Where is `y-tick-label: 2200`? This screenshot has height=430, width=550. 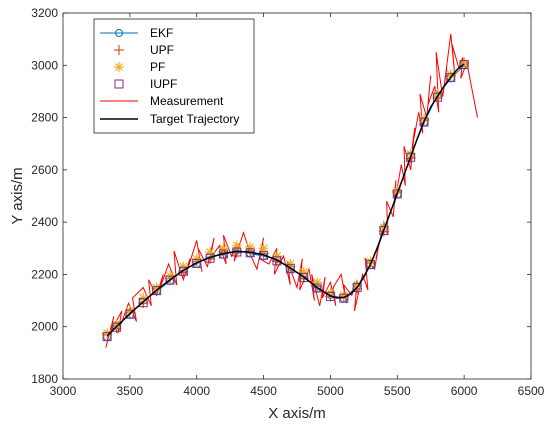 y-tick-label: 2200 is located at coordinates (44, 274).